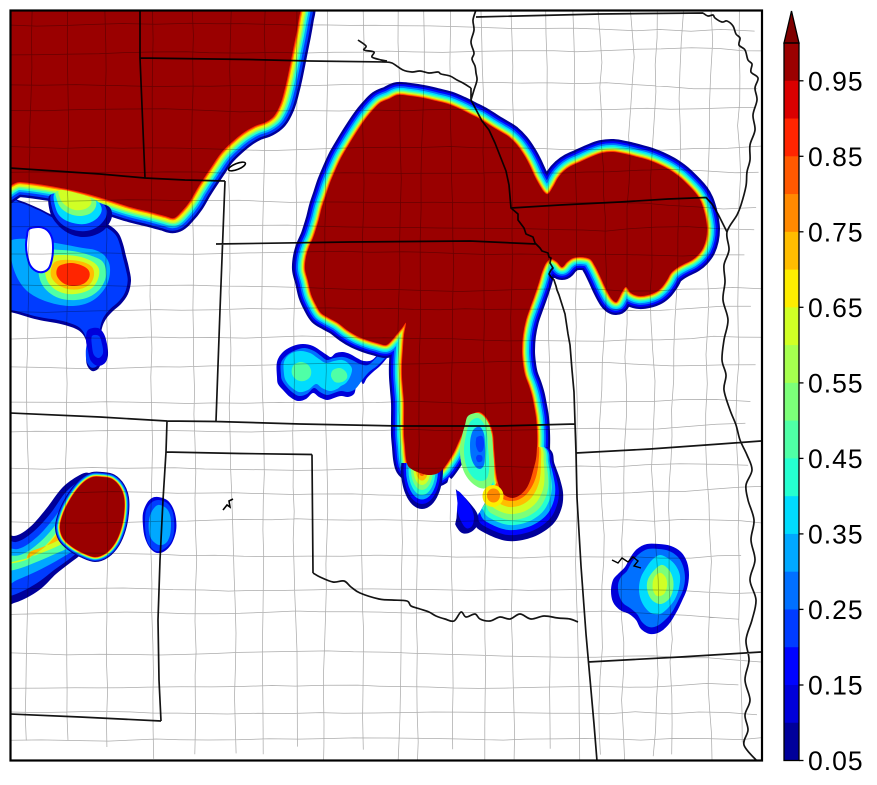 Image resolution: width=877 pixels, height=785 pixels. Describe the element at coordinates (836, 761) in the screenshot. I see `svg-text: 0.05` at that location.